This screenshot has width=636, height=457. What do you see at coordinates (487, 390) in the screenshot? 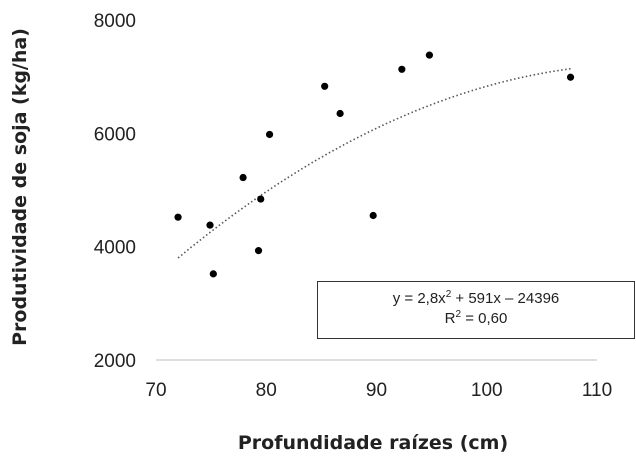
I see `x-tick-label: 100` at bounding box center [487, 390].